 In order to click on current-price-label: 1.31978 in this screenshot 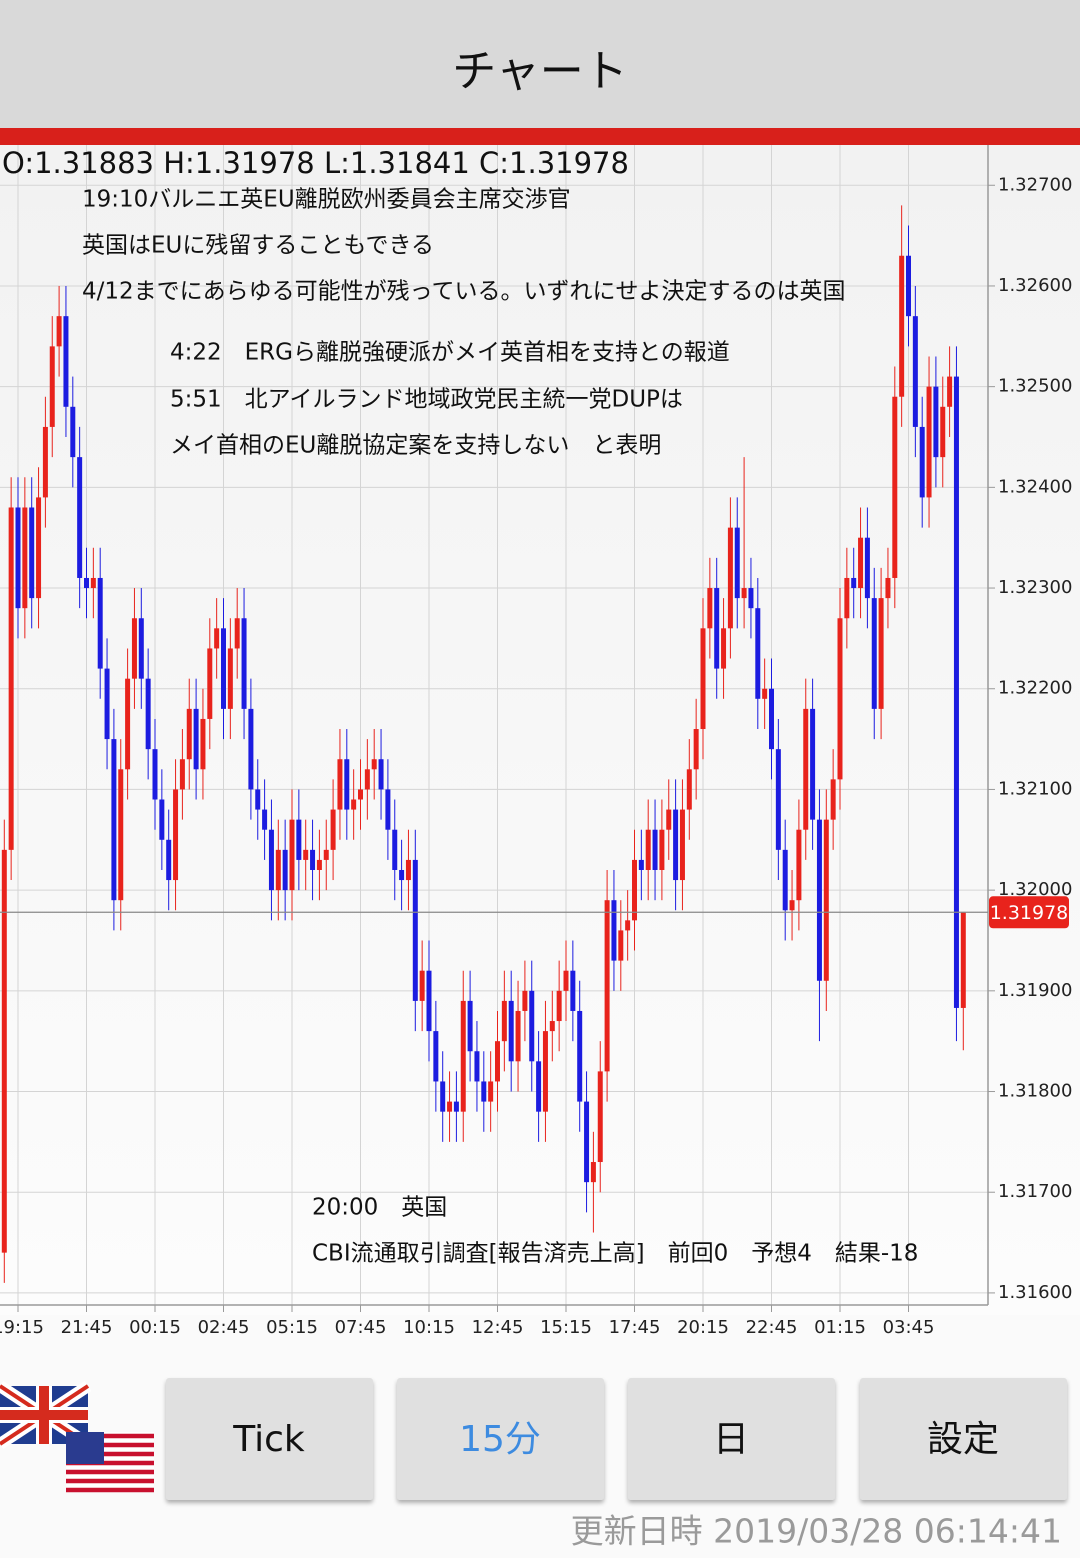, I will do `click(1029, 913)`.